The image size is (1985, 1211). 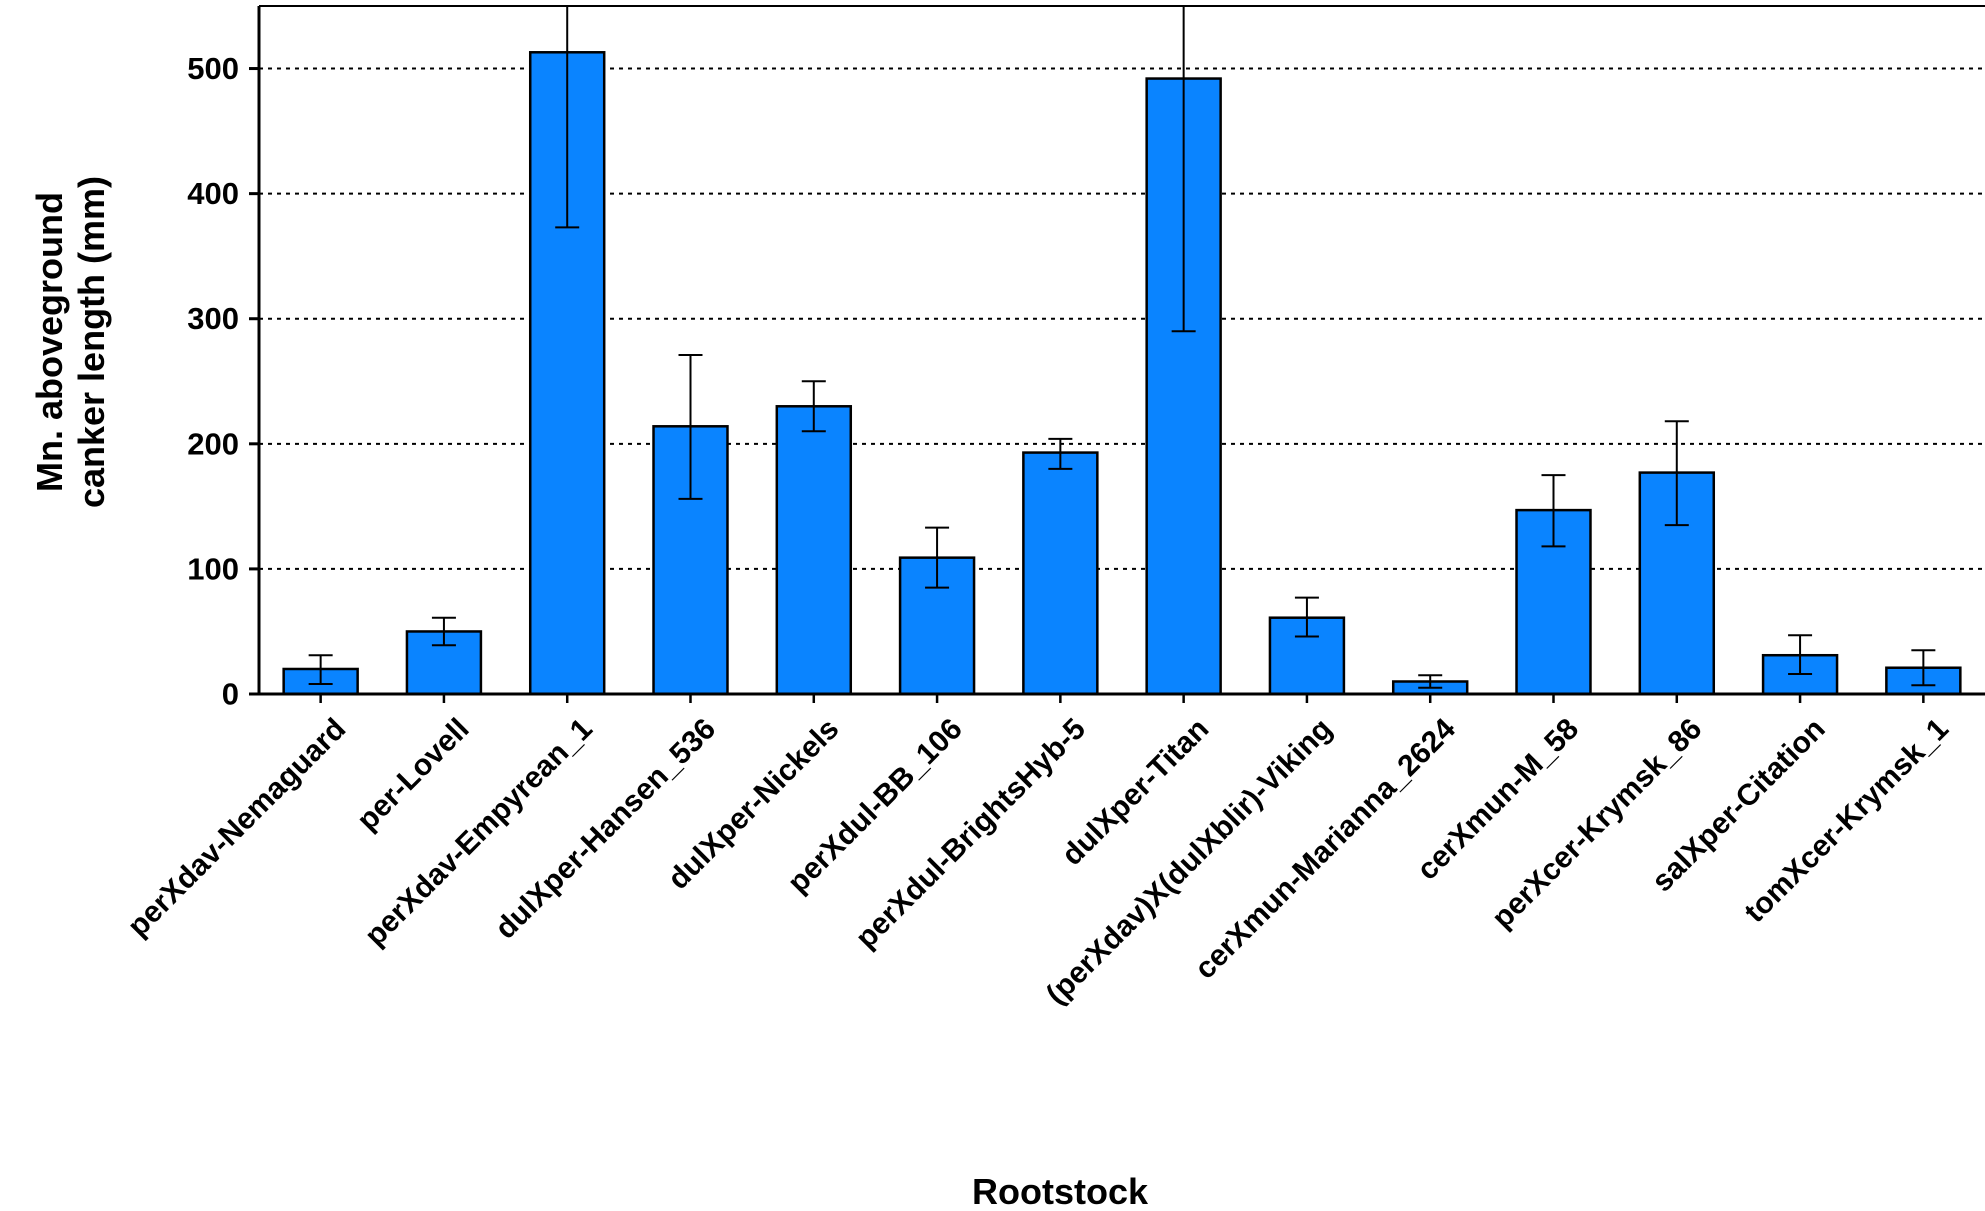 What do you see at coordinates (223, 381) in the screenshot?
I see `y-tick-labels: 0 100 200 300 400 500` at bounding box center [223, 381].